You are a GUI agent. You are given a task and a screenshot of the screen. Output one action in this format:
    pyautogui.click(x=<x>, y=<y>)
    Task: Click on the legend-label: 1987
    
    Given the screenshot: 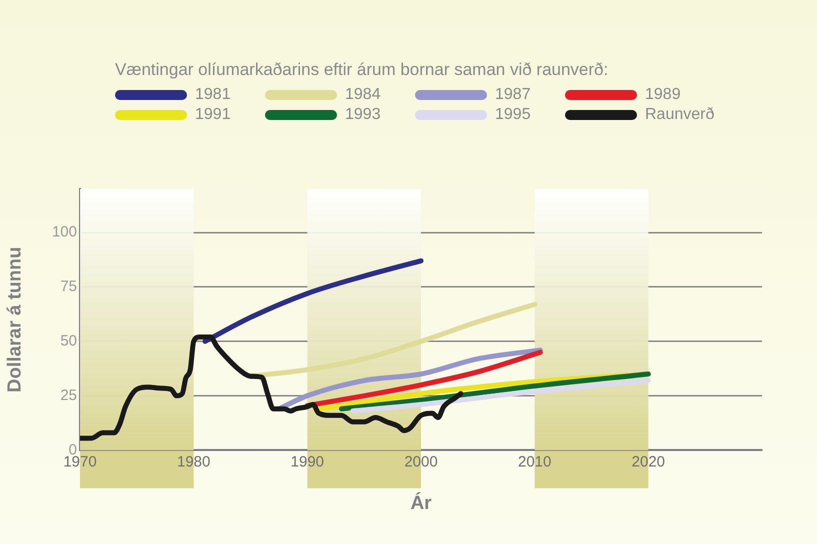 What is the action you would take?
    pyautogui.click(x=513, y=95)
    